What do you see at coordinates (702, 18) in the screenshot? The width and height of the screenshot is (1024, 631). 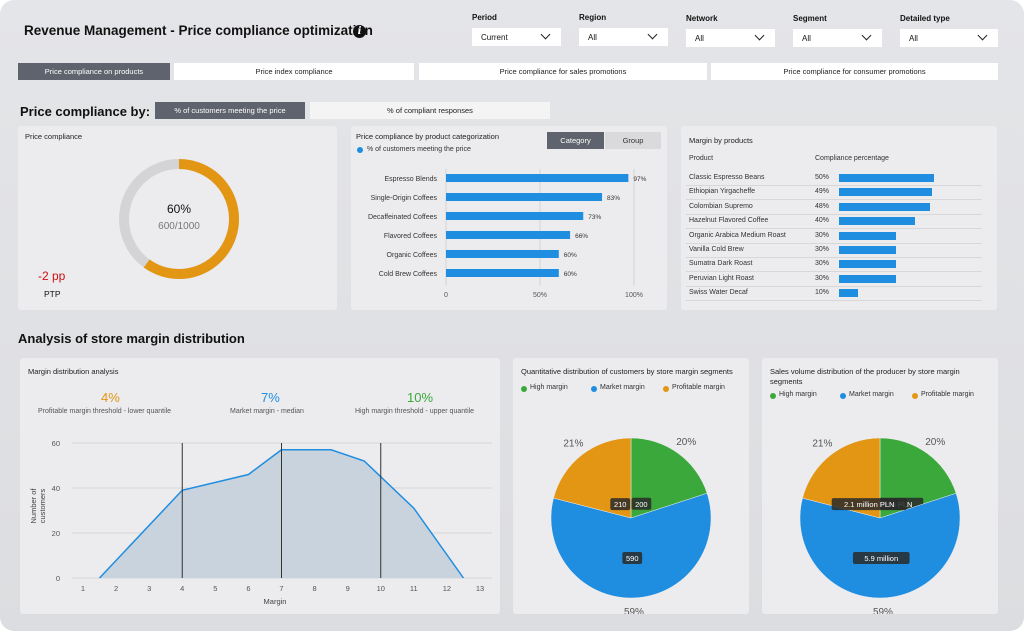 I see `filter-label: Network` at bounding box center [702, 18].